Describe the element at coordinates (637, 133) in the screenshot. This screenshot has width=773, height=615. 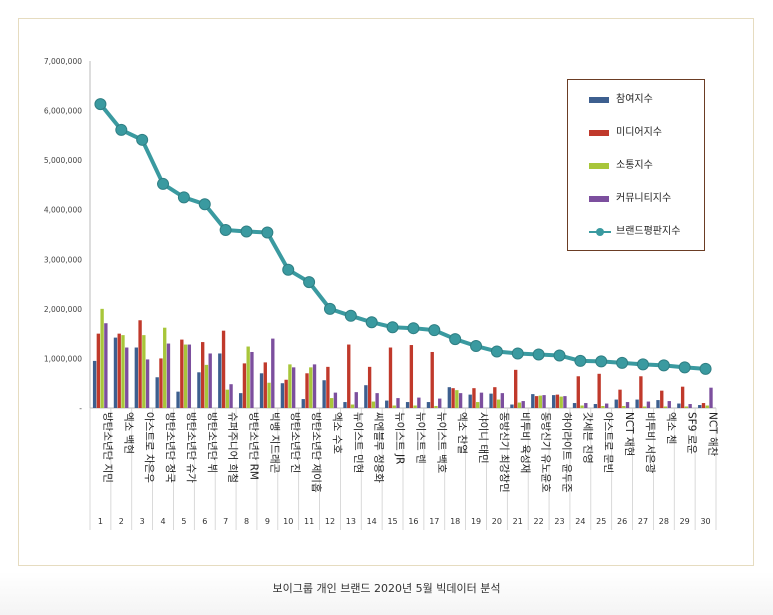
I see `legend-item: 미디어지수` at that location.